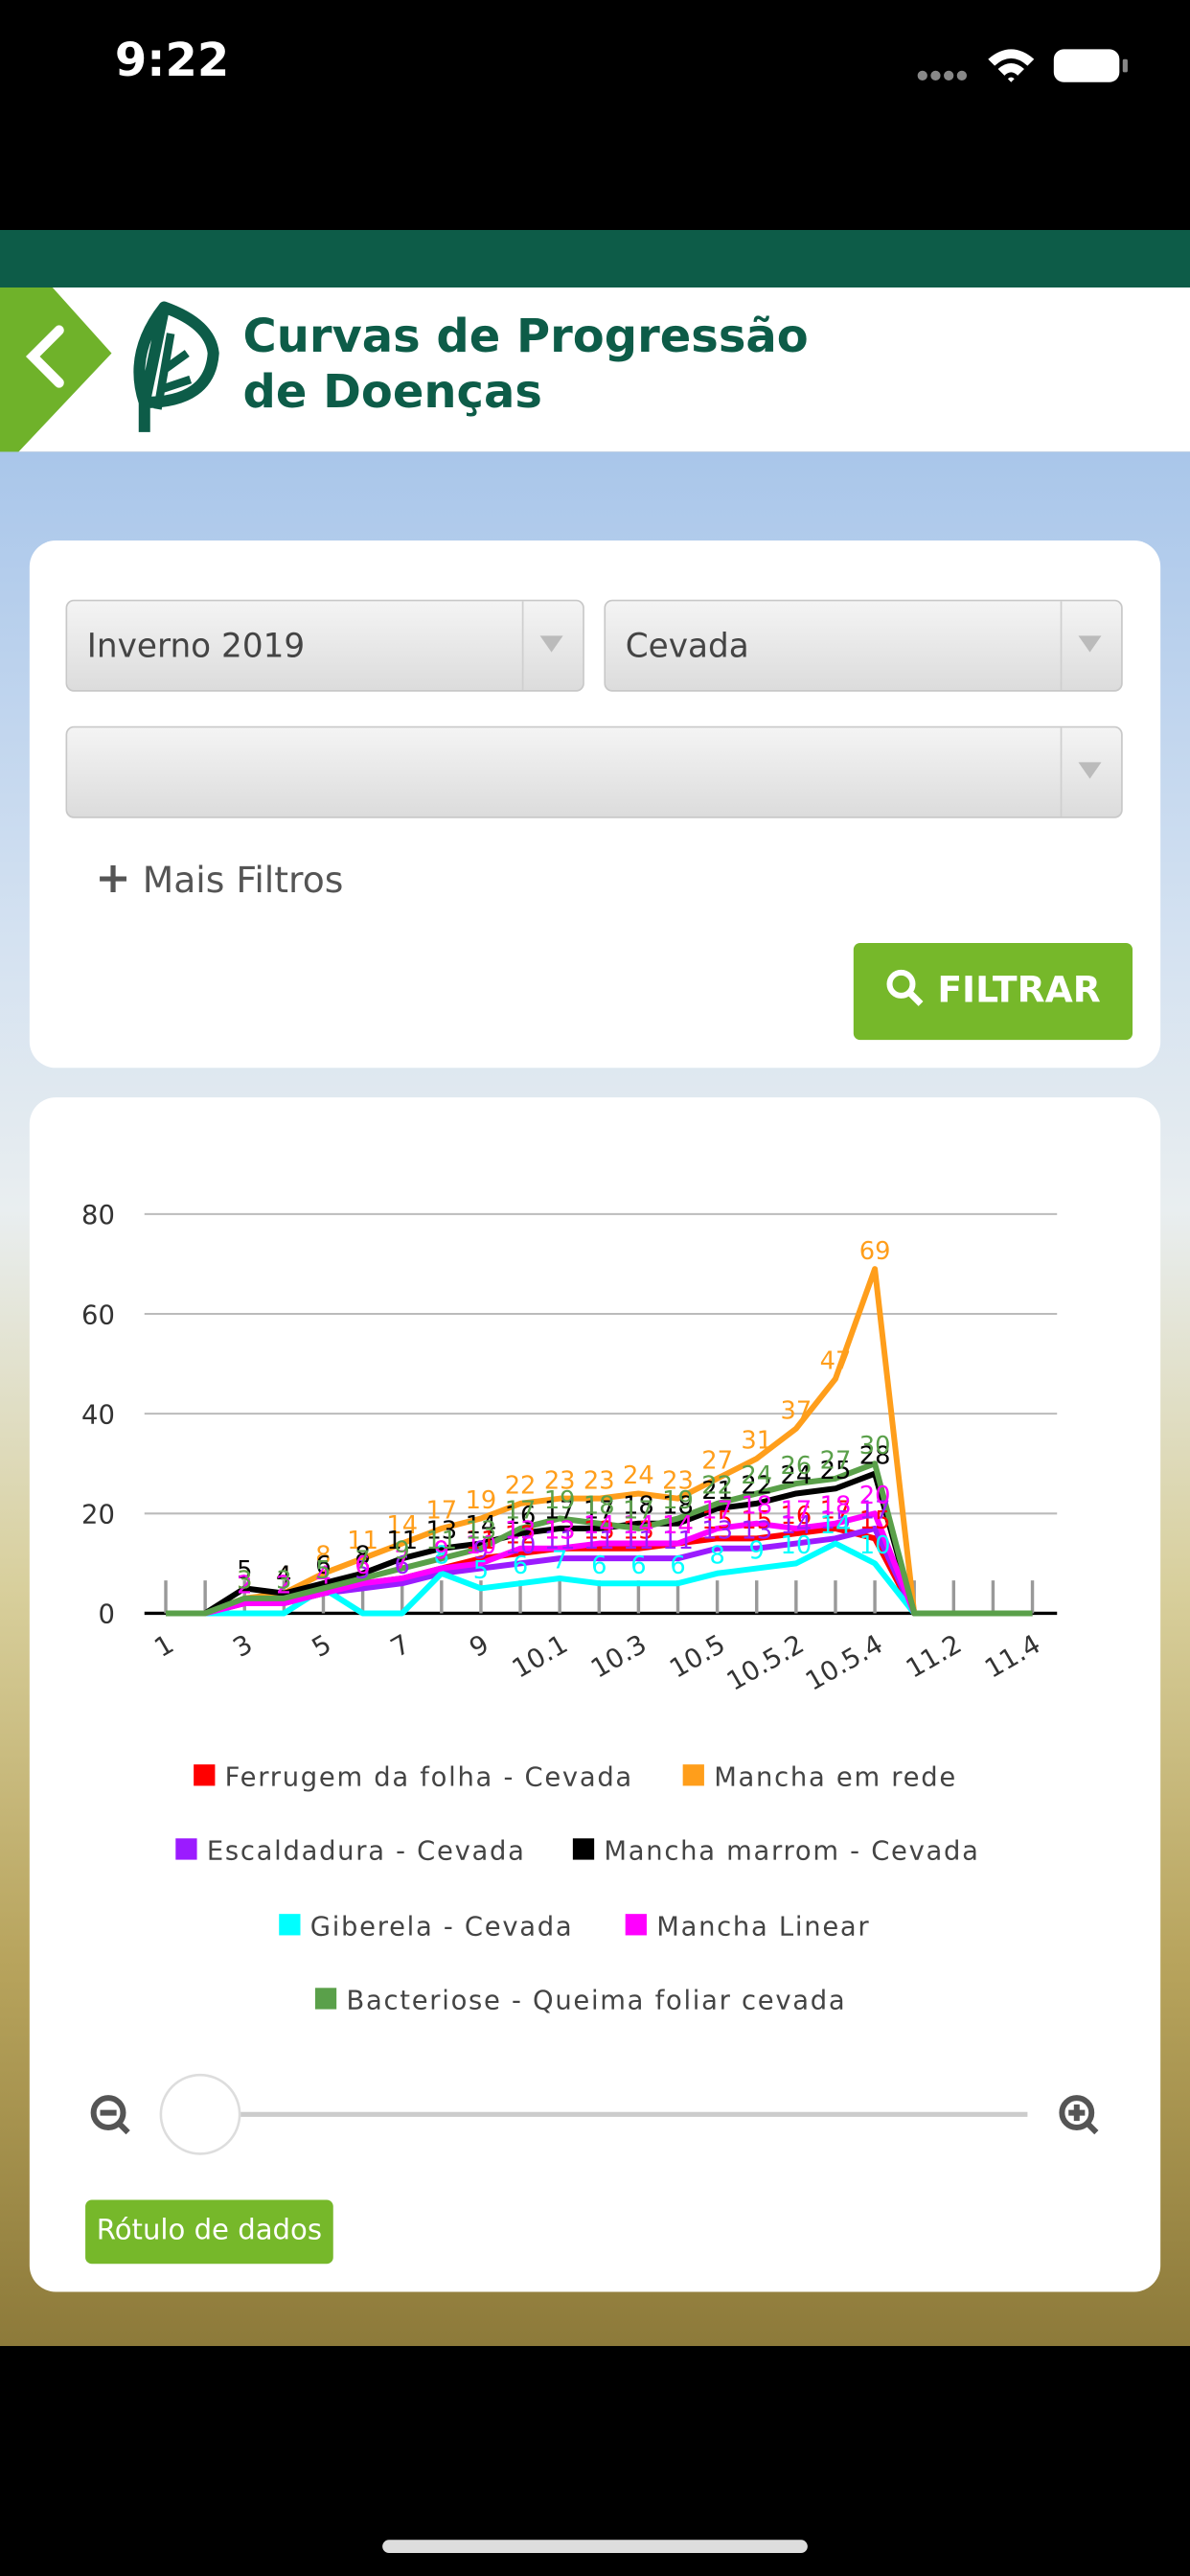 The height and width of the screenshot is (2576, 1190). What do you see at coordinates (906, 987) in the screenshot?
I see `search-icon` at bounding box center [906, 987].